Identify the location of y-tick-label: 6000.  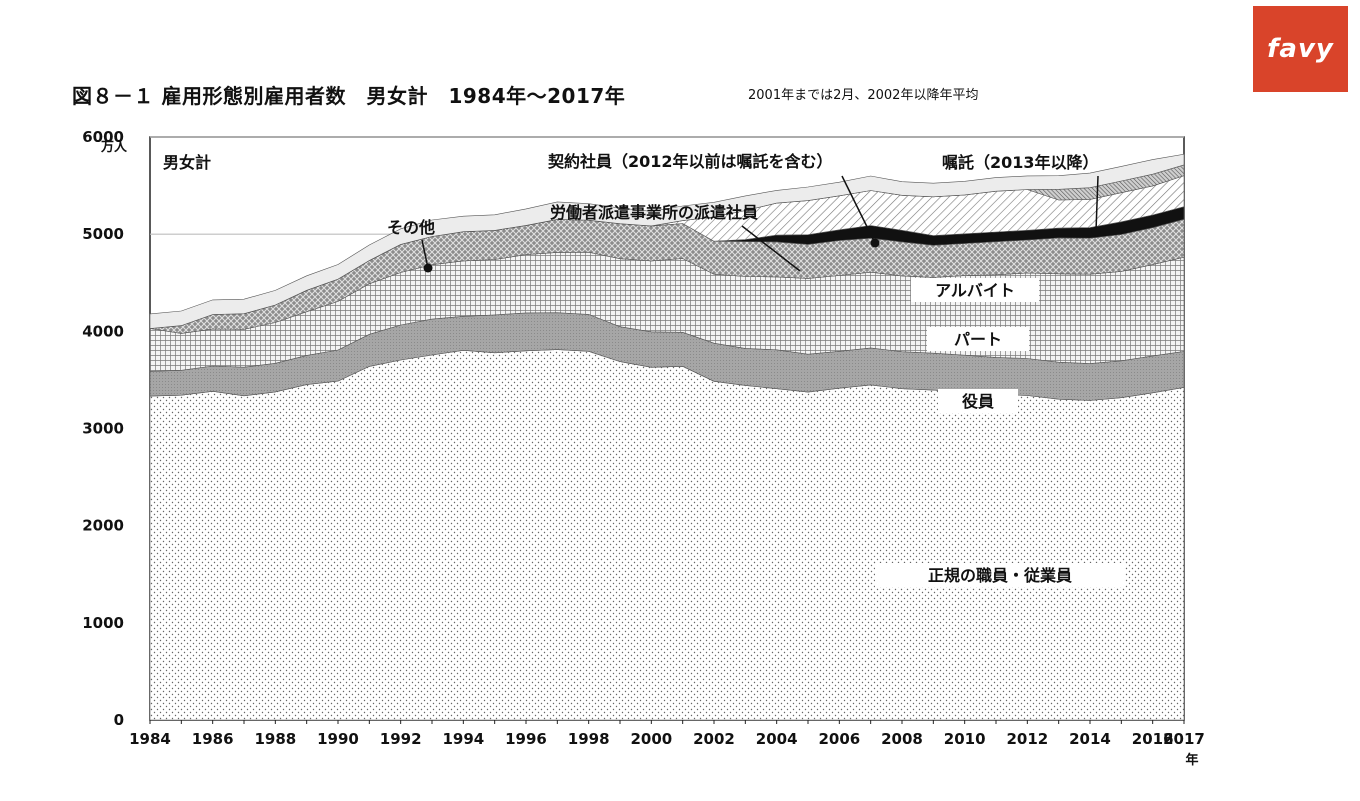
(103, 137).